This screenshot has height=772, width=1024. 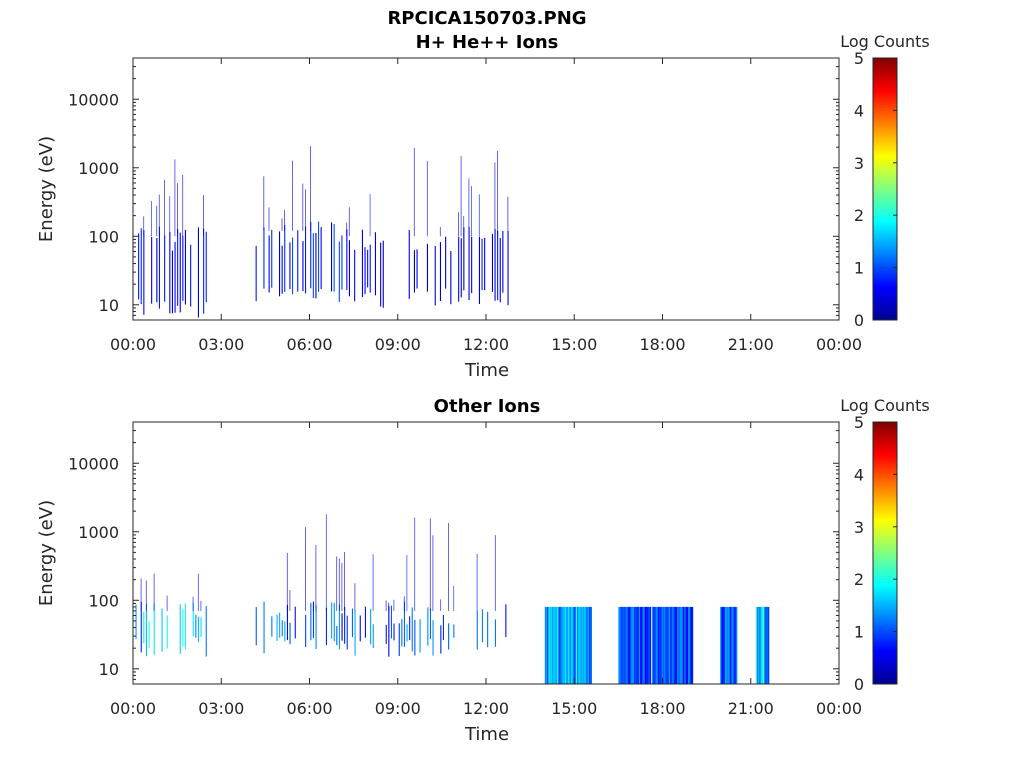 What do you see at coordinates (859, 268) in the screenshot?
I see `colorbar-tick-label: 1` at bounding box center [859, 268].